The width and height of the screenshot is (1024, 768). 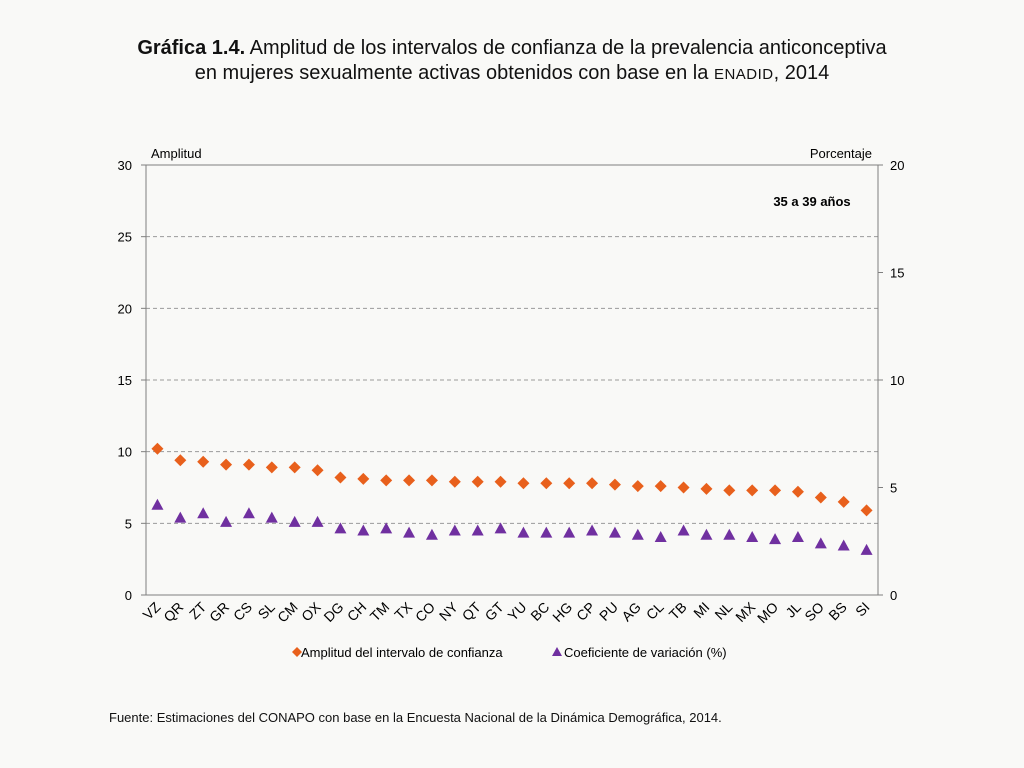 What do you see at coordinates (297, 652) in the screenshot?
I see `legend-diamond-marker` at bounding box center [297, 652].